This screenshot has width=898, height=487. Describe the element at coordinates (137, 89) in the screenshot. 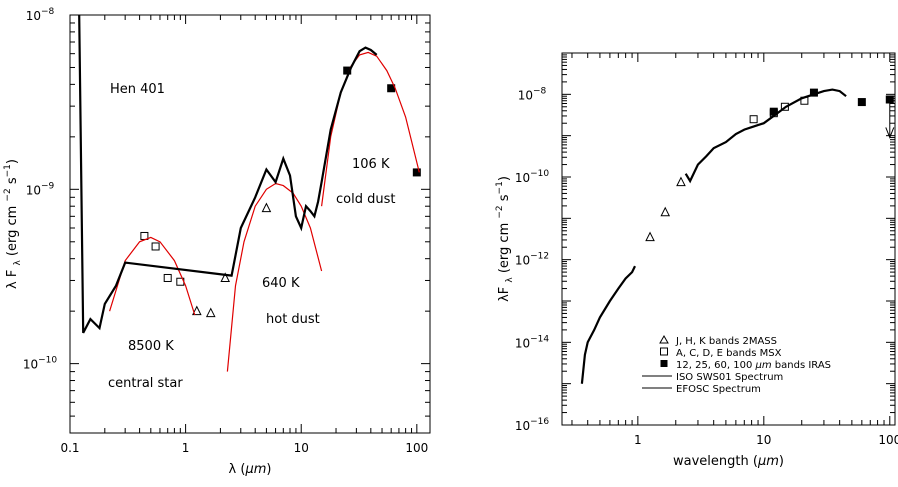

I see `annotation-object: Hen 401` at that location.